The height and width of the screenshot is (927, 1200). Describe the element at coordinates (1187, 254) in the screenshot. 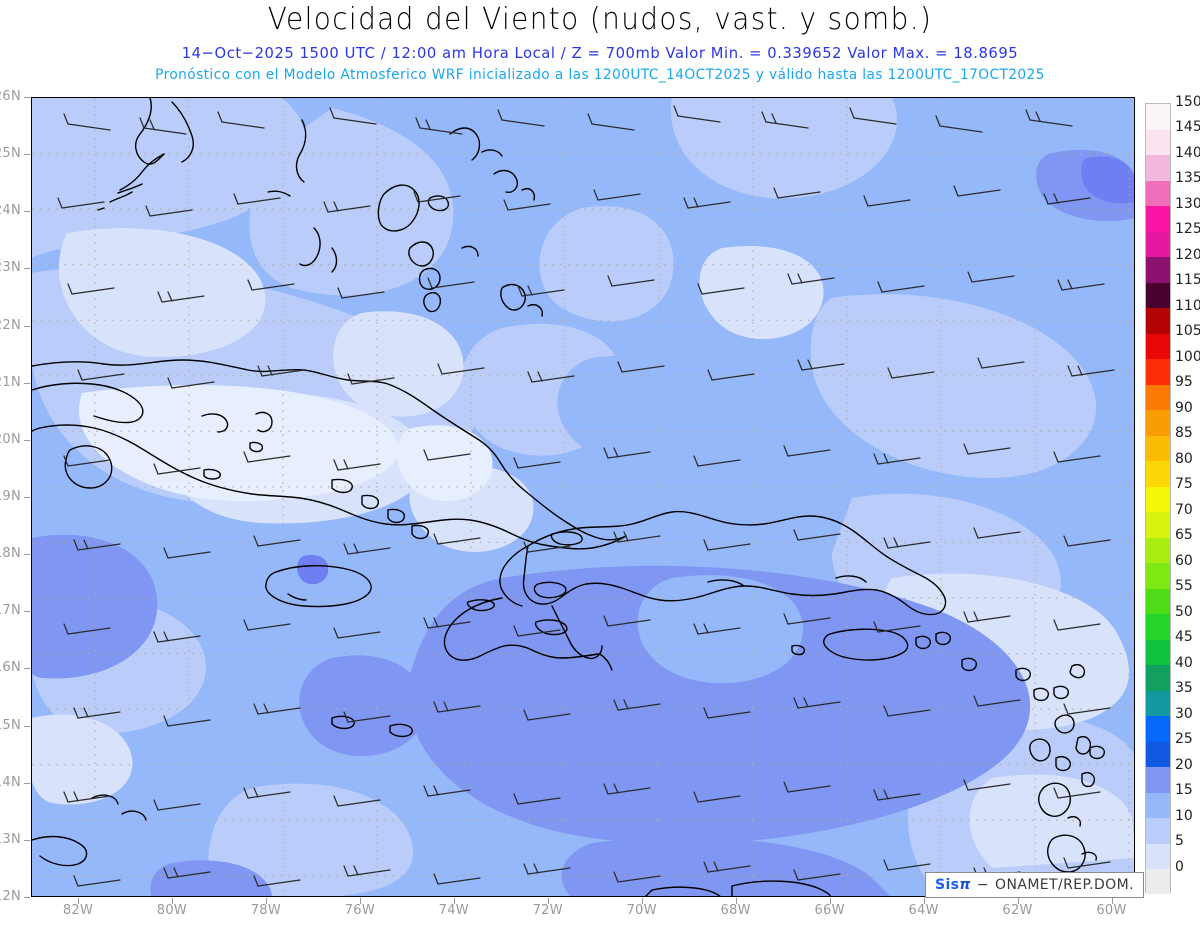

I see `colorbar-tick-label: 120` at that location.